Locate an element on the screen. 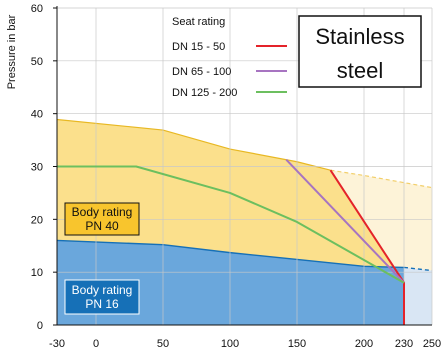 The image size is (441, 360). body-rating-pn40-label: Body rating PN 40 is located at coordinates (102, 219).